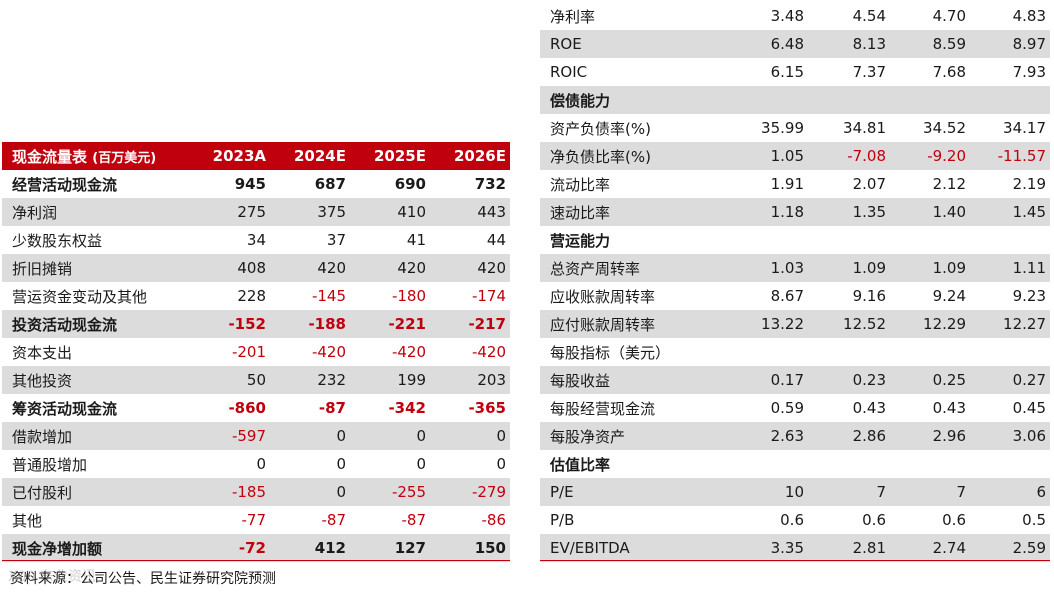 This screenshot has width=1054, height=592. I want to click on cell-value: 732, so click(490, 184).